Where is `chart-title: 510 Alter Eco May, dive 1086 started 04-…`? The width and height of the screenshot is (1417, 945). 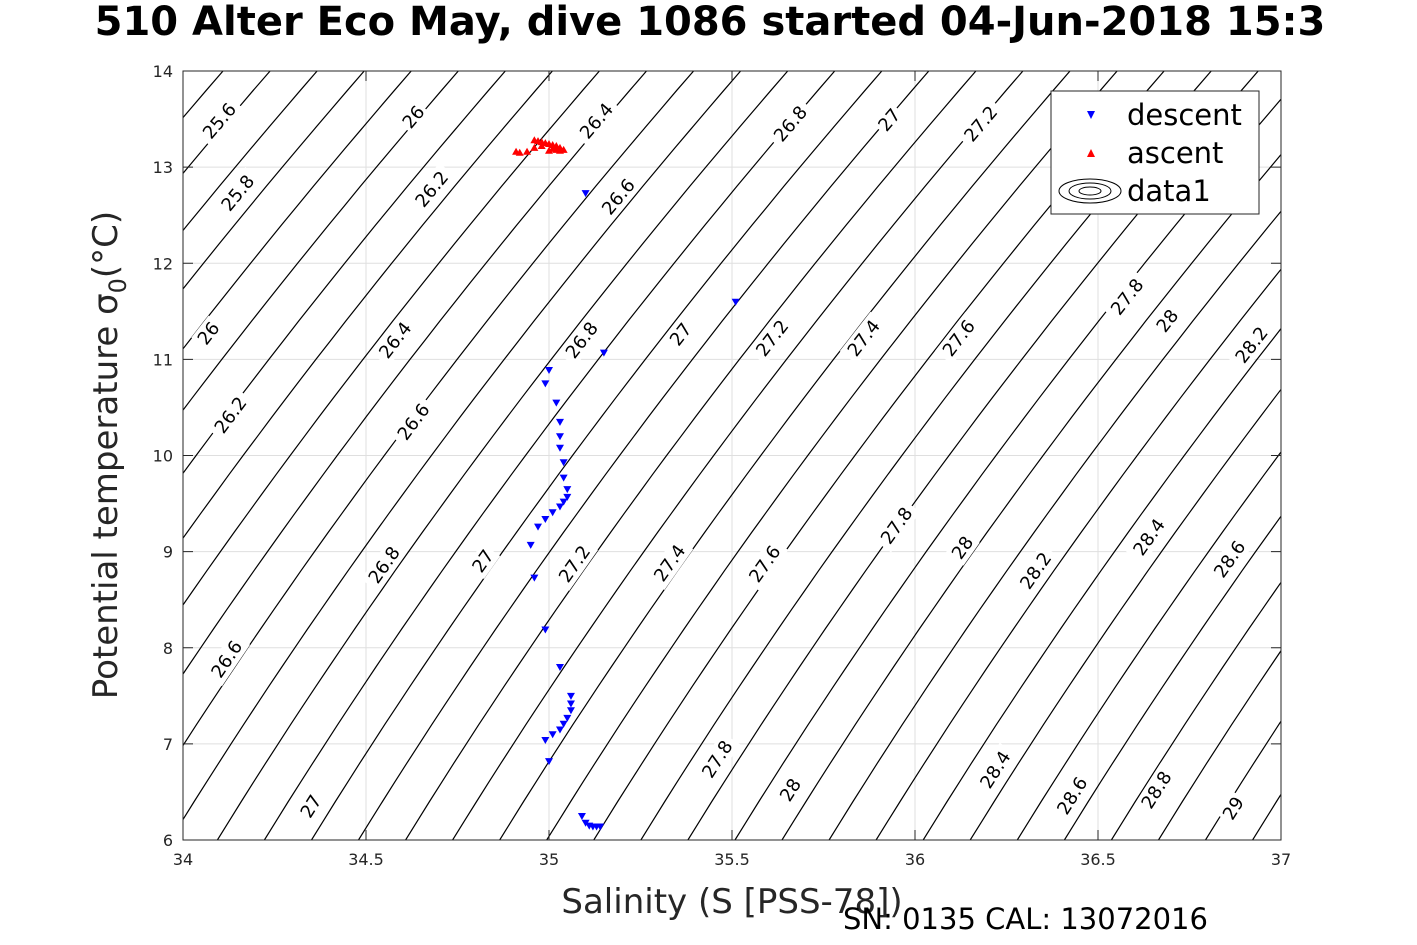 chart-title: 510 Alter Eco May, dive 1086 started 04-… is located at coordinates (710, 22).